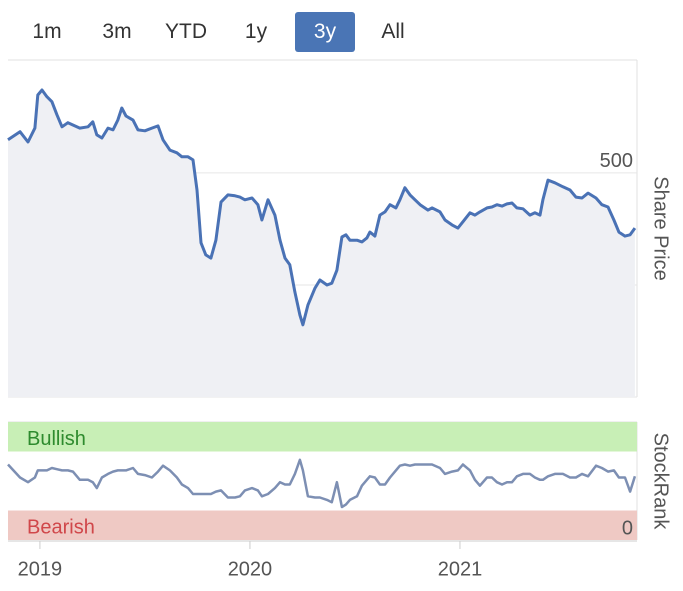 The width and height of the screenshot is (683, 591). What do you see at coordinates (47, 31) in the screenshot?
I see `range-button: 1m` at bounding box center [47, 31].